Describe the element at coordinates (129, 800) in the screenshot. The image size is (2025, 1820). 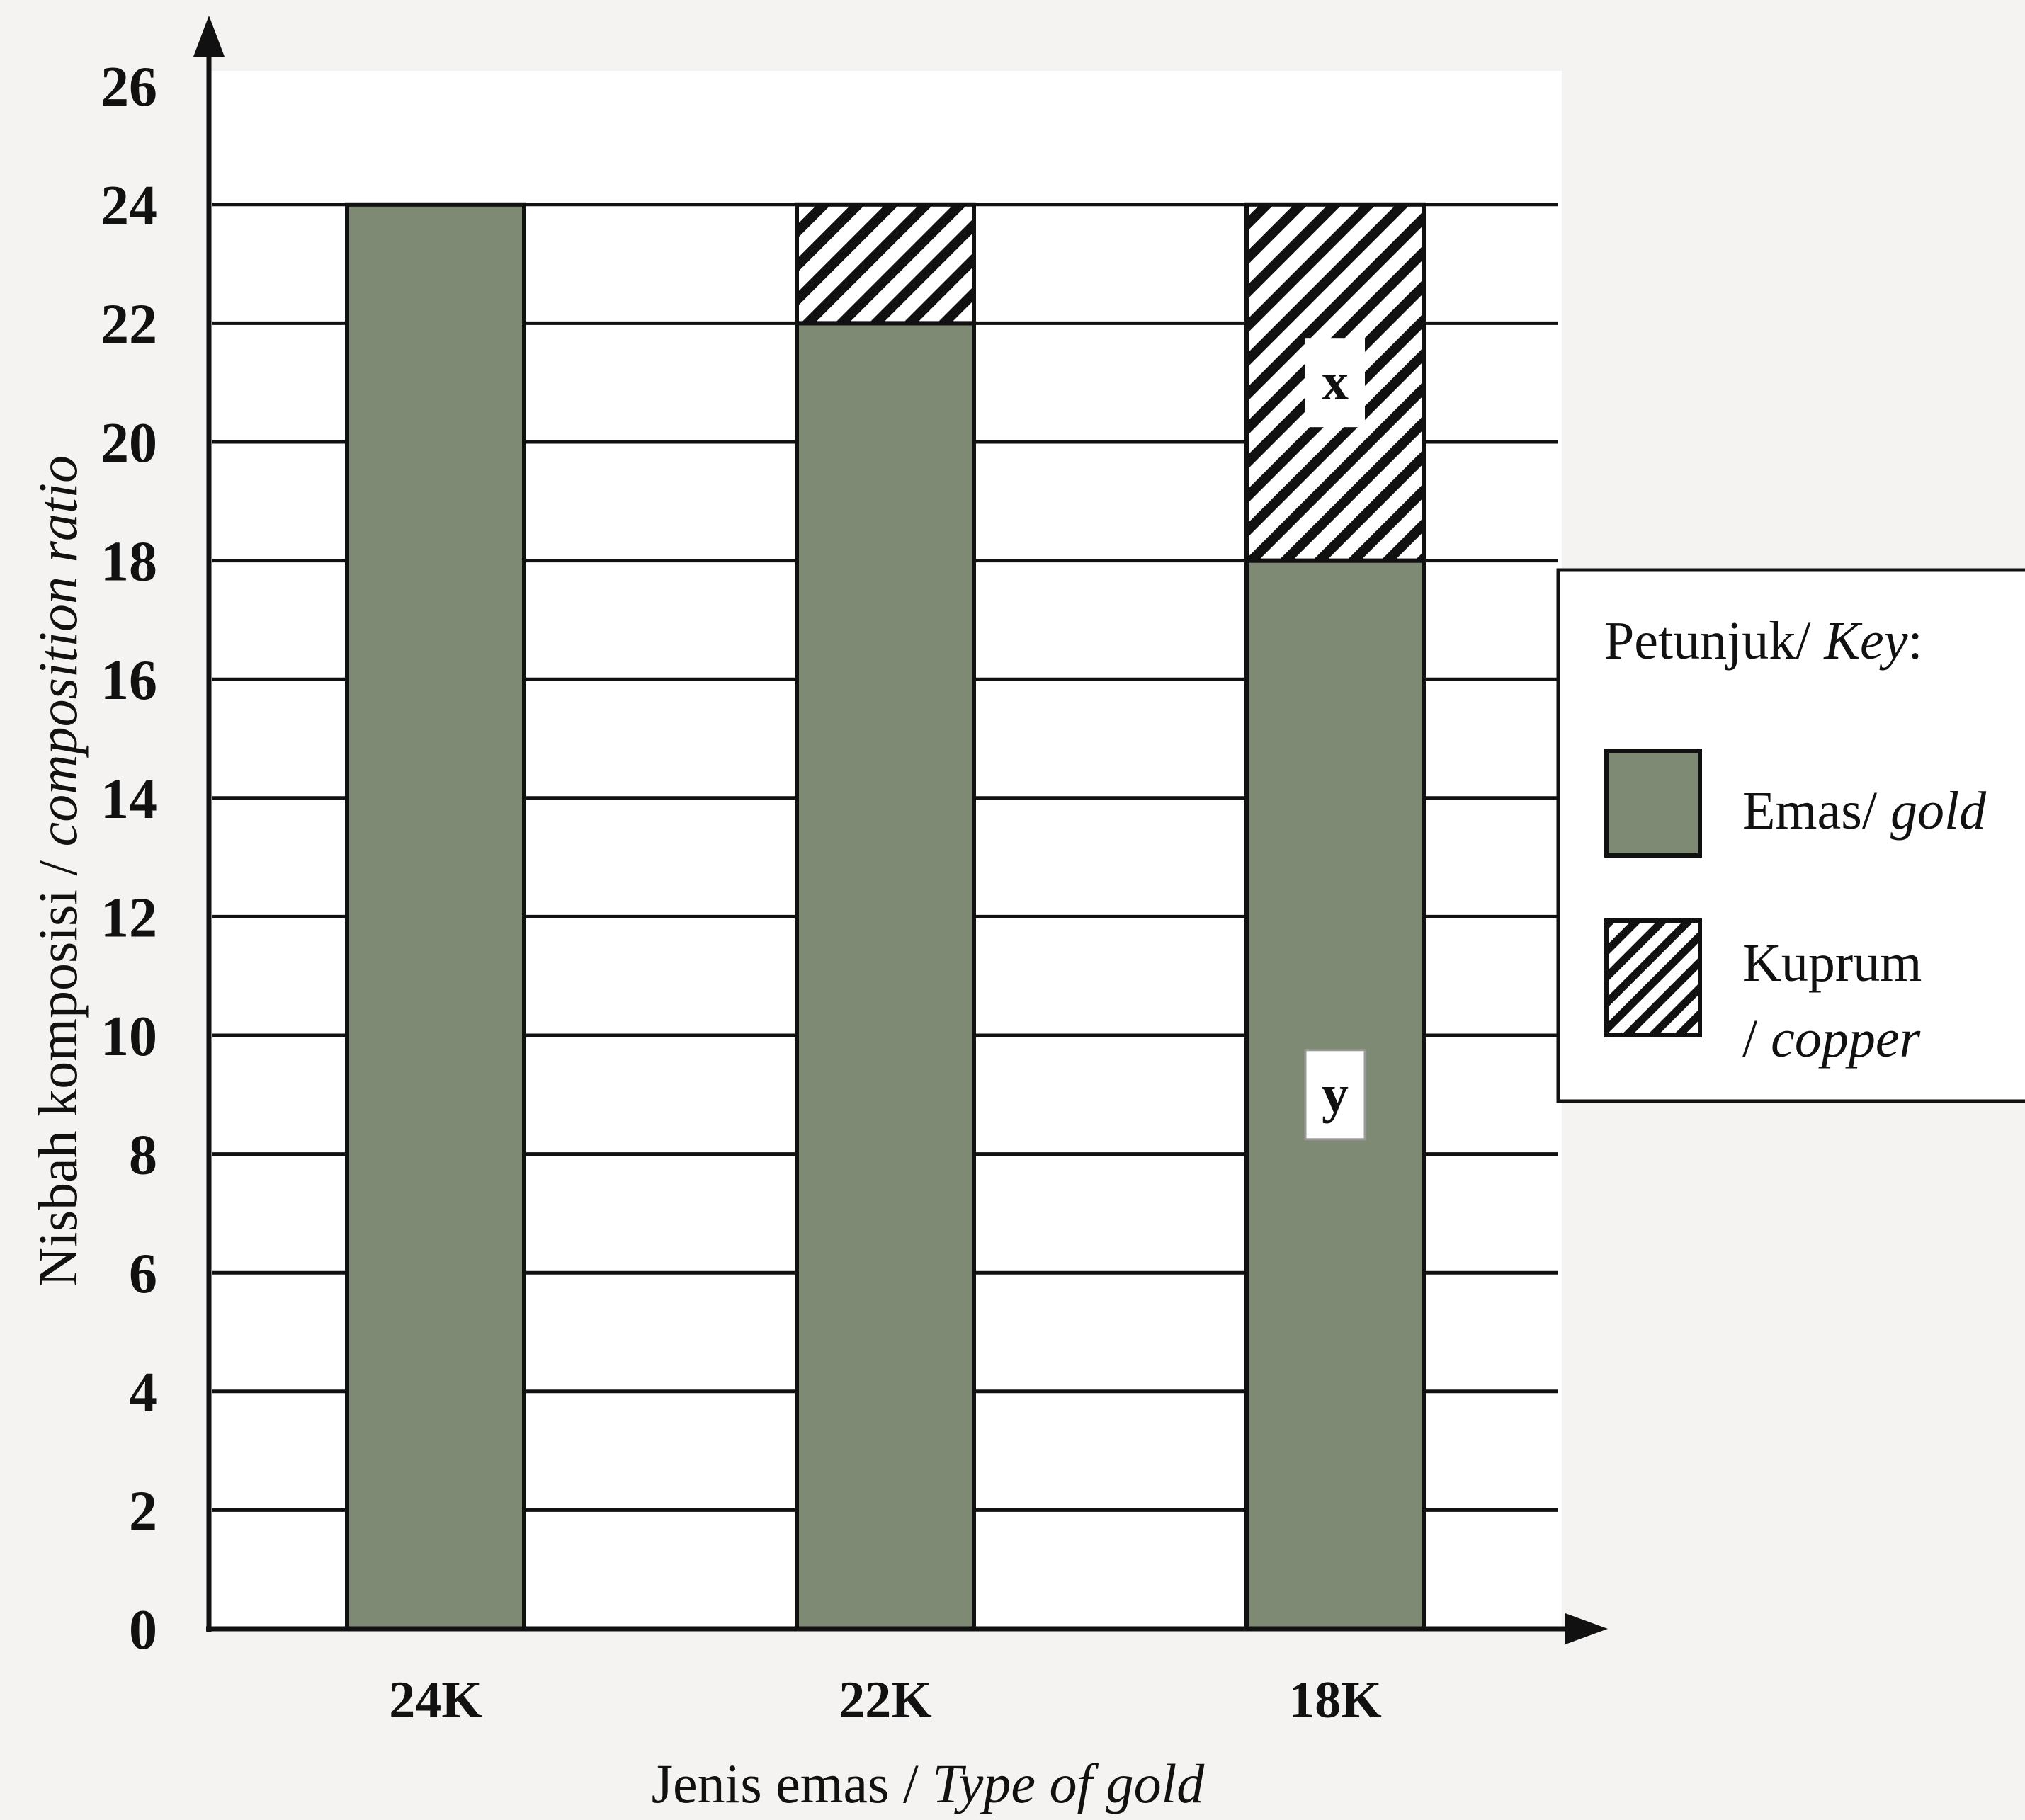
I see `y-tick-label: 14` at that location.